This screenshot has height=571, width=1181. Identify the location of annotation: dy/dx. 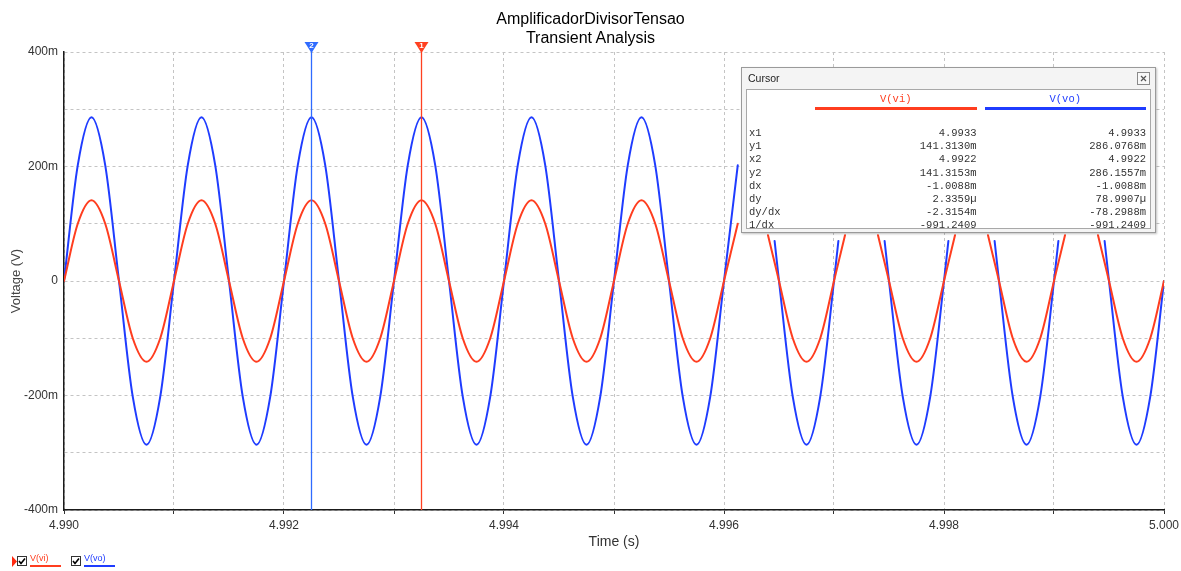
(765, 212).